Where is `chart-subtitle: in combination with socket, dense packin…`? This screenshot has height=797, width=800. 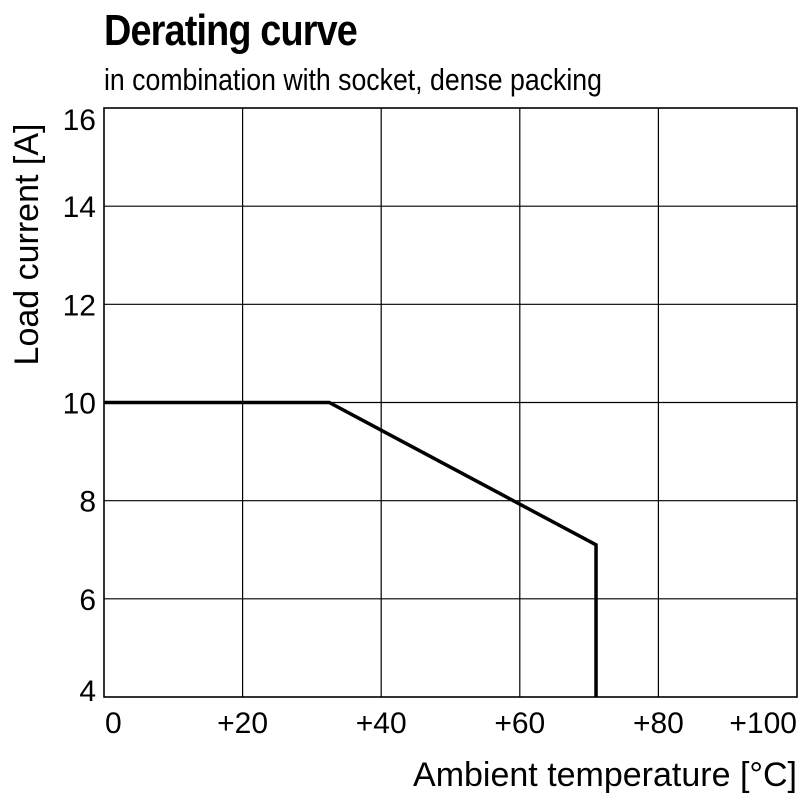
chart-subtitle: in combination with socket, dense packin… is located at coordinates (353, 79).